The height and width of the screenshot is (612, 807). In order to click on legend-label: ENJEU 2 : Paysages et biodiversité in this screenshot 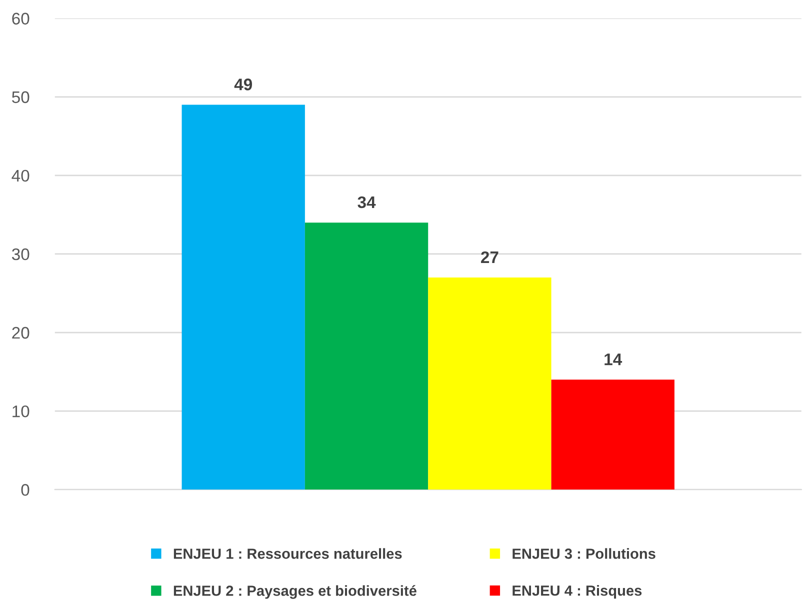, I will do `click(295, 592)`.